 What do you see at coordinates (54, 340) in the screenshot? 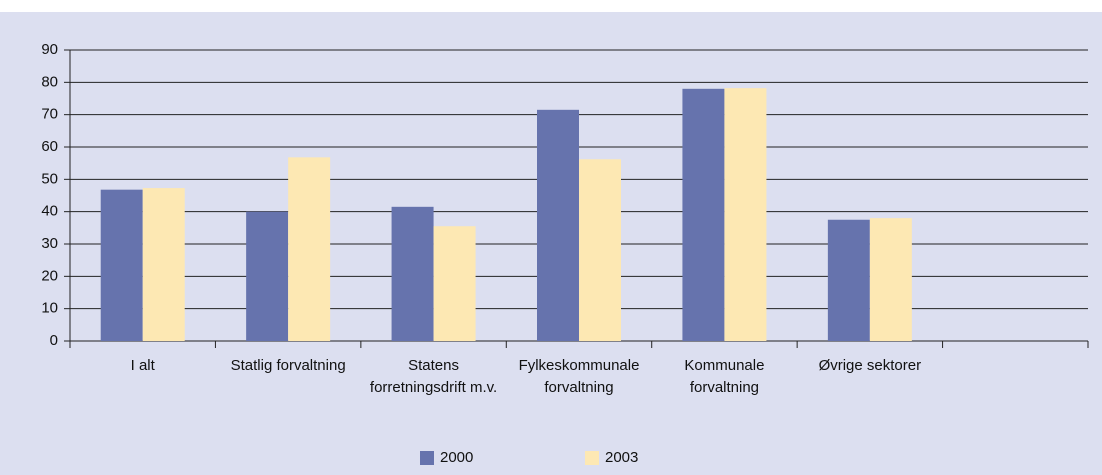
I see `y-tick-label: 0` at bounding box center [54, 340].